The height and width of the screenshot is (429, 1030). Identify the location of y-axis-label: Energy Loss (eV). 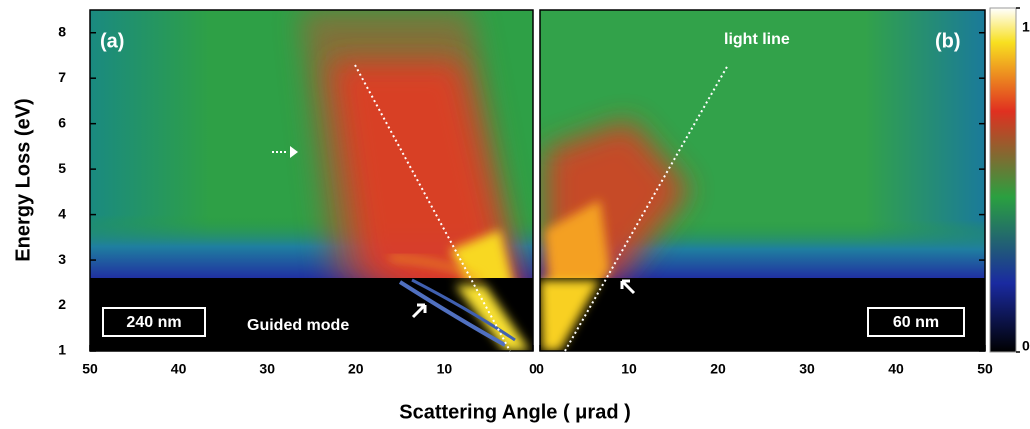
(23, 179).